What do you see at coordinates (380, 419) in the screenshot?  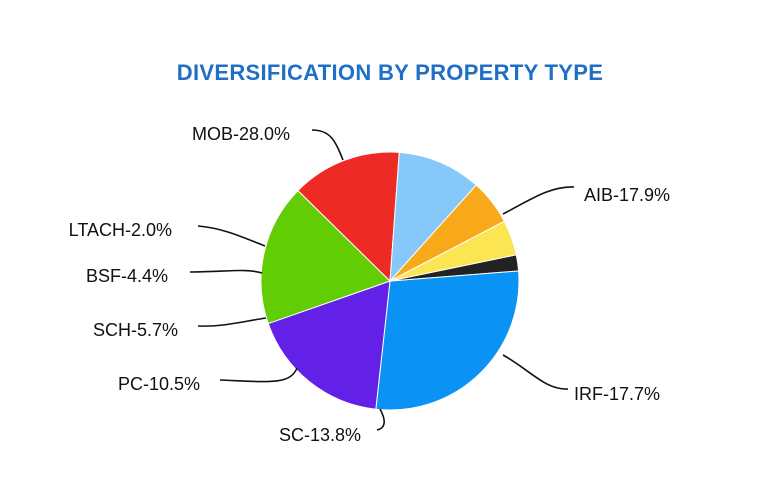 I see `leader-line-sc` at bounding box center [380, 419].